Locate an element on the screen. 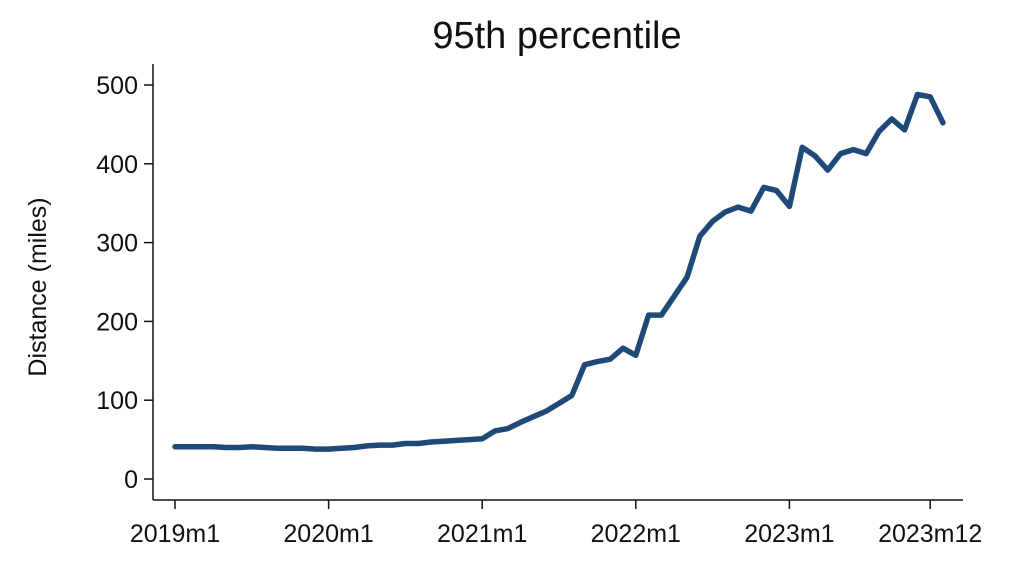  x-tick-label: 2020m1 is located at coordinates (328, 534).